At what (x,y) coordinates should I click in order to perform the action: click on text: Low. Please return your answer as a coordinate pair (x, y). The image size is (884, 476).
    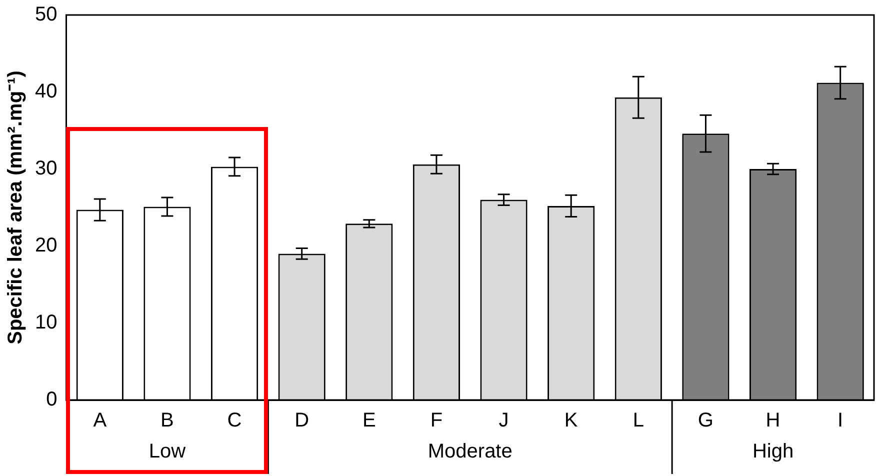
    Looking at the image, I should click on (167, 451).